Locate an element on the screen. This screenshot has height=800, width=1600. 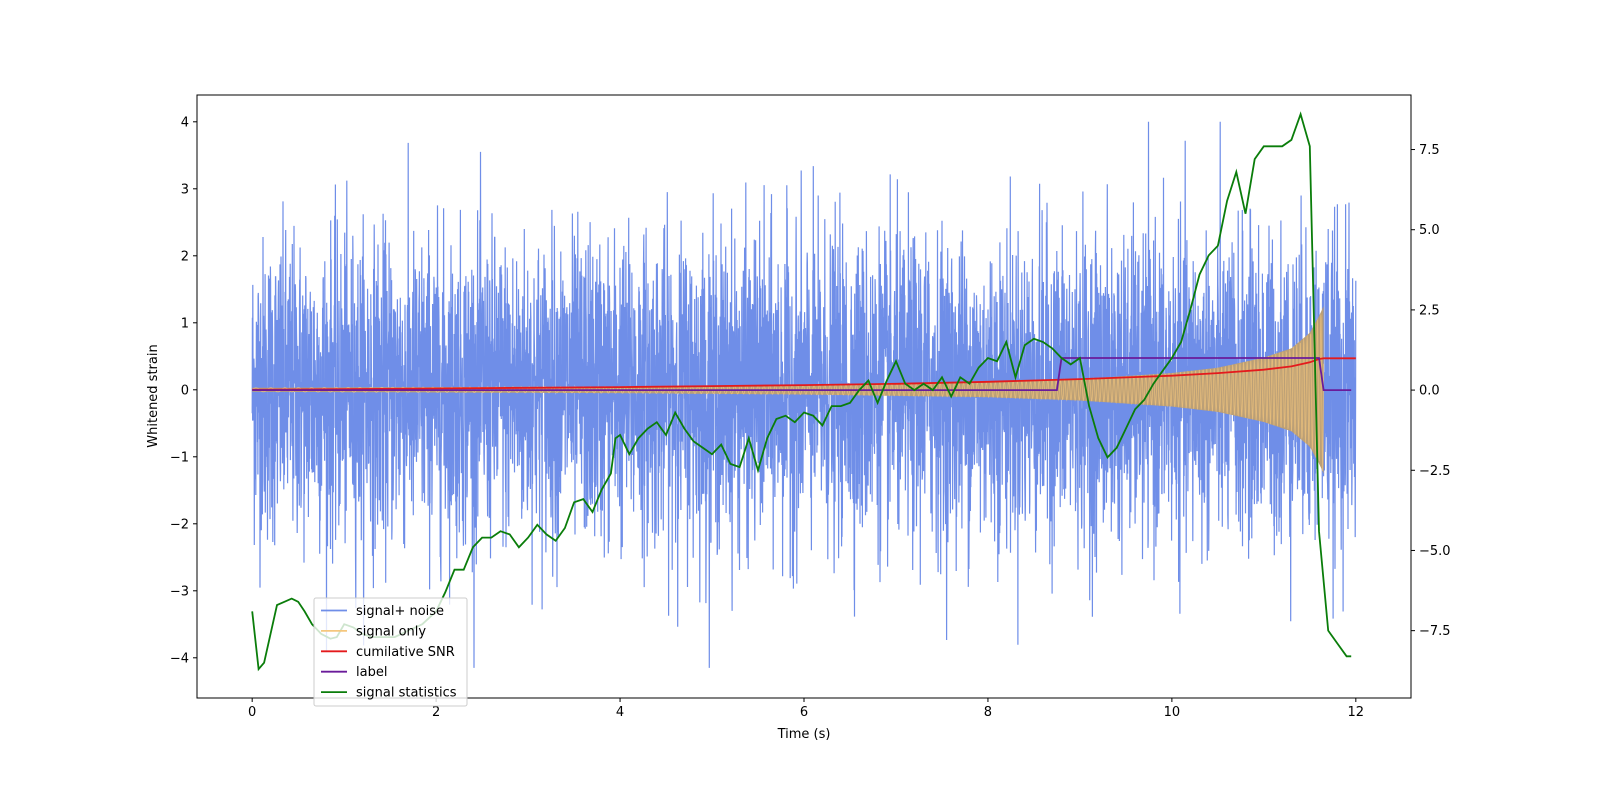
y2-tick-label: −2.5 is located at coordinates (1435, 471).